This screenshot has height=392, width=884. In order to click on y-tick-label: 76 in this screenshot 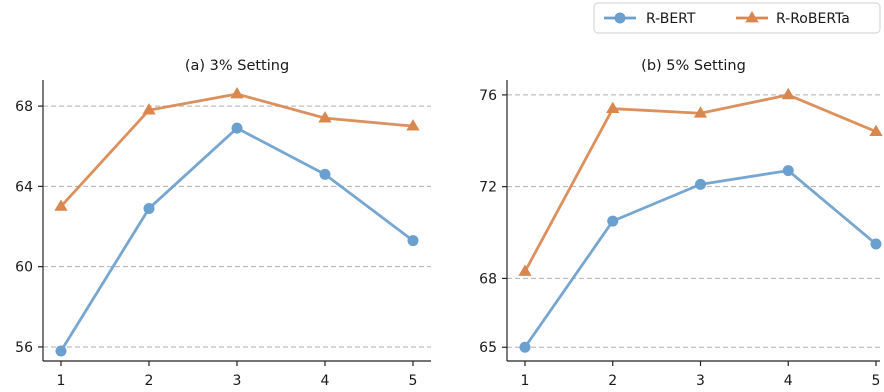, I will do `click(488, 96)`.